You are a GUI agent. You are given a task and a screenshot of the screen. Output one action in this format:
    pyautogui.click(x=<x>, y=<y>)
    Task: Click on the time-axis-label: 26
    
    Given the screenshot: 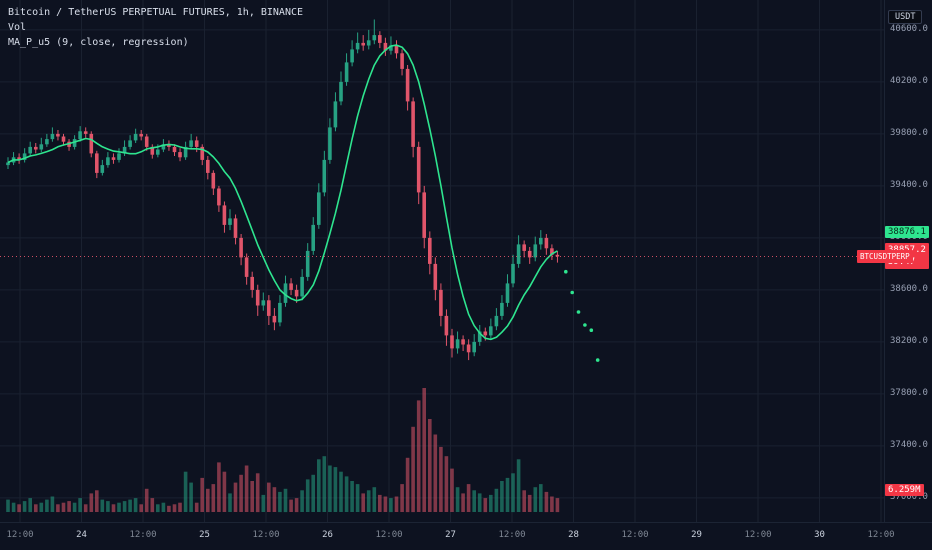 What is the action you would take?
    pyautogui.click(x=327, y=535)
    